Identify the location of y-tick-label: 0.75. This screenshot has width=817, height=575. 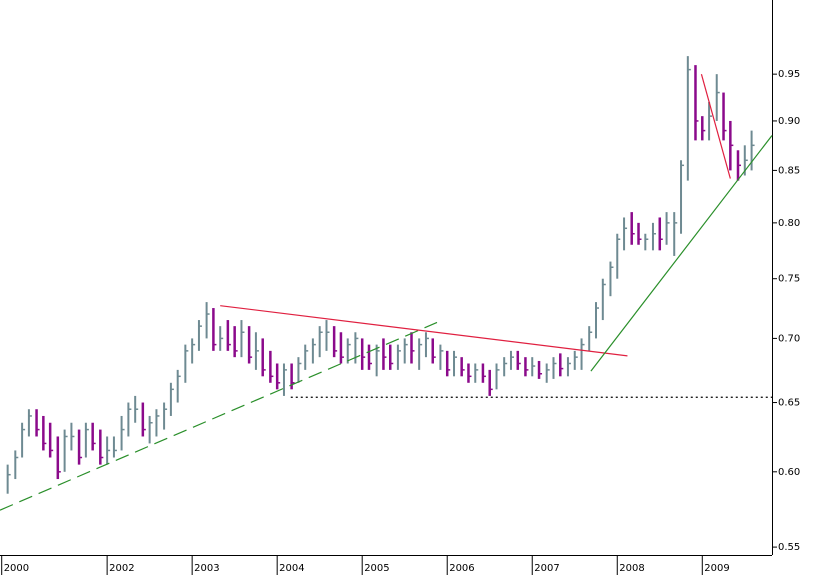
(789, 279).